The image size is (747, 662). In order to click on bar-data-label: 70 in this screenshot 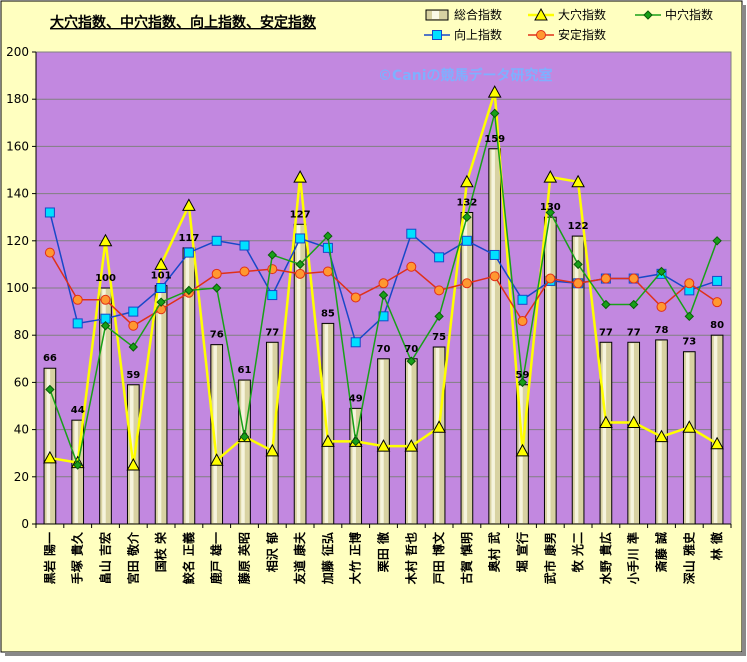, I will do `click(384, 349)`.